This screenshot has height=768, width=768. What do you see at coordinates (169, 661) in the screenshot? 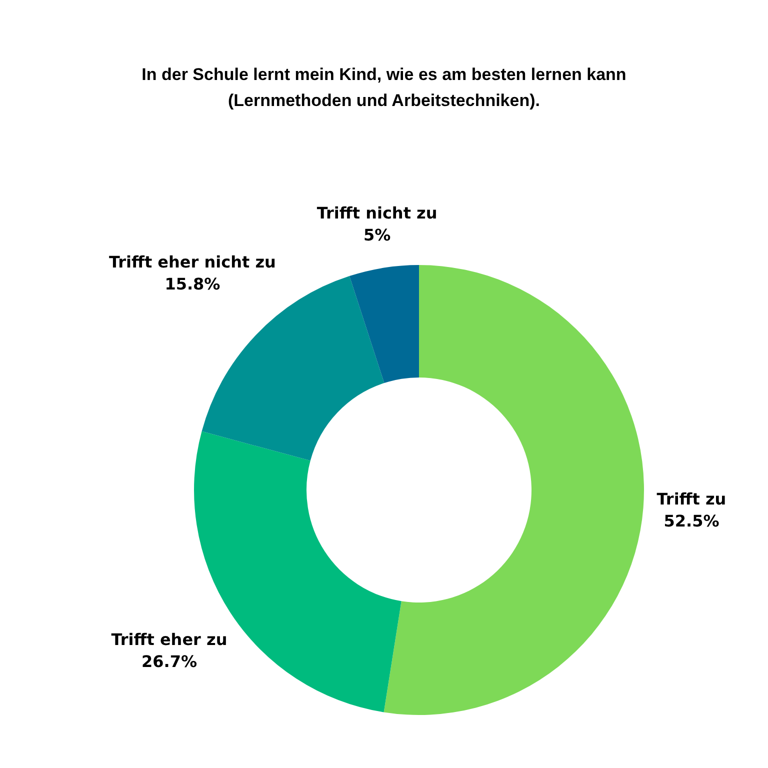
I see `data-label: 26.7%` at bounding box center [169, 661].